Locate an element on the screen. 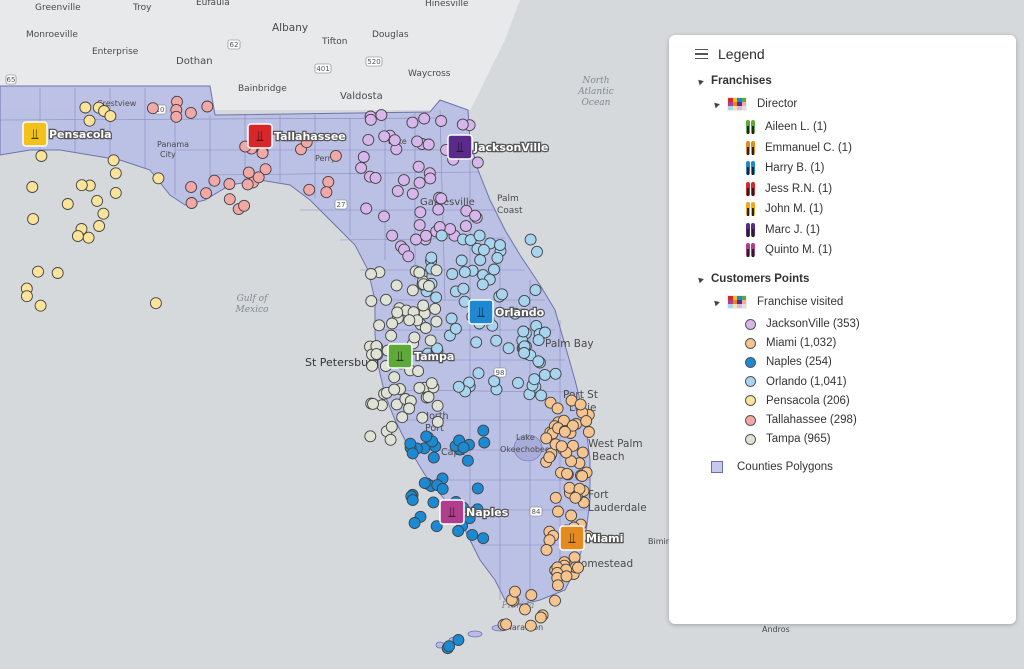 This screenshot has height=669, width=1024. legend-group-franchises: Franchises is located at coordinates (734, 81).